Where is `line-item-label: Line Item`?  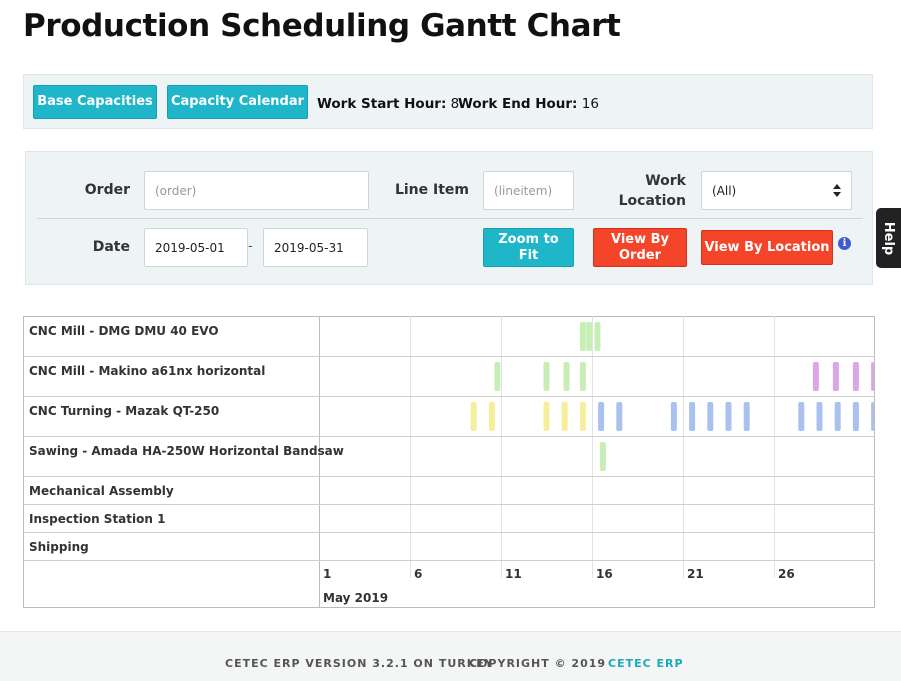
line-item-label: Line Item is located at coordinates (431, 190).